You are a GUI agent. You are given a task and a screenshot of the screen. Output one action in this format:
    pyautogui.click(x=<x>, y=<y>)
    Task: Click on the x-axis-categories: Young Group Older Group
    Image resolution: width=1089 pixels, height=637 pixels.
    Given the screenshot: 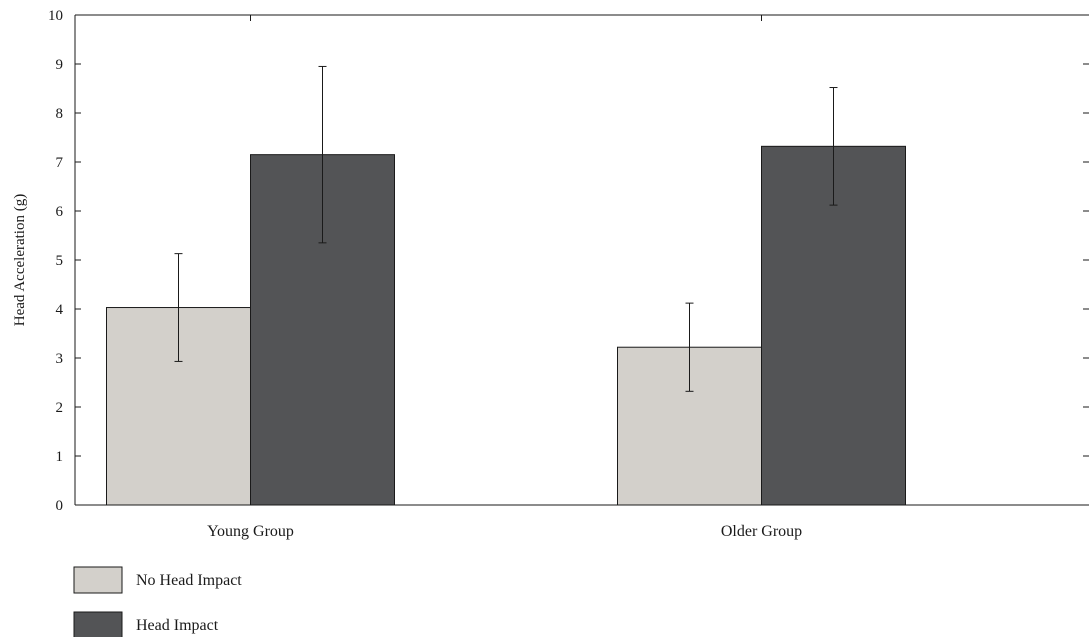 What is the action you would take?
    pyautogui.click(x=504, y=531)
    